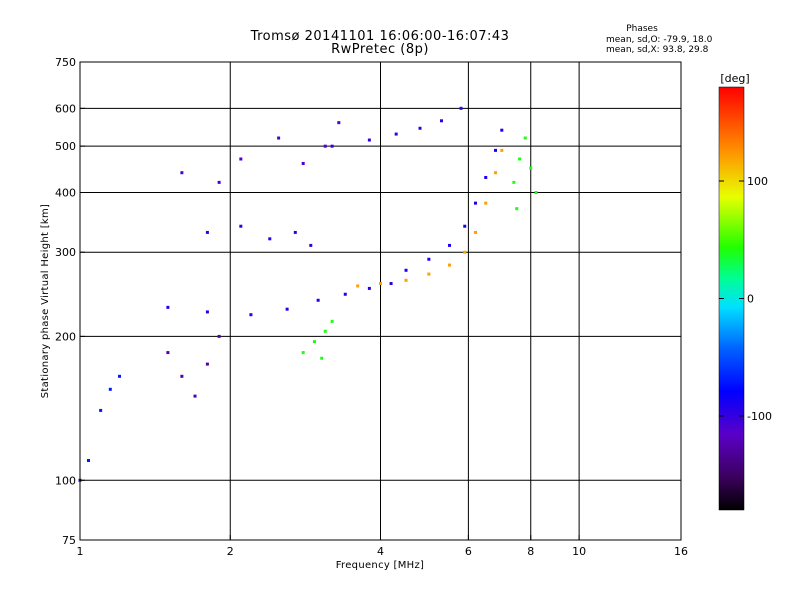 This screenshot has width=800, height=600. Describe the element at coordinates (734, 78) in the screenshot. I see `colorbar-label: [deg]` at that location.